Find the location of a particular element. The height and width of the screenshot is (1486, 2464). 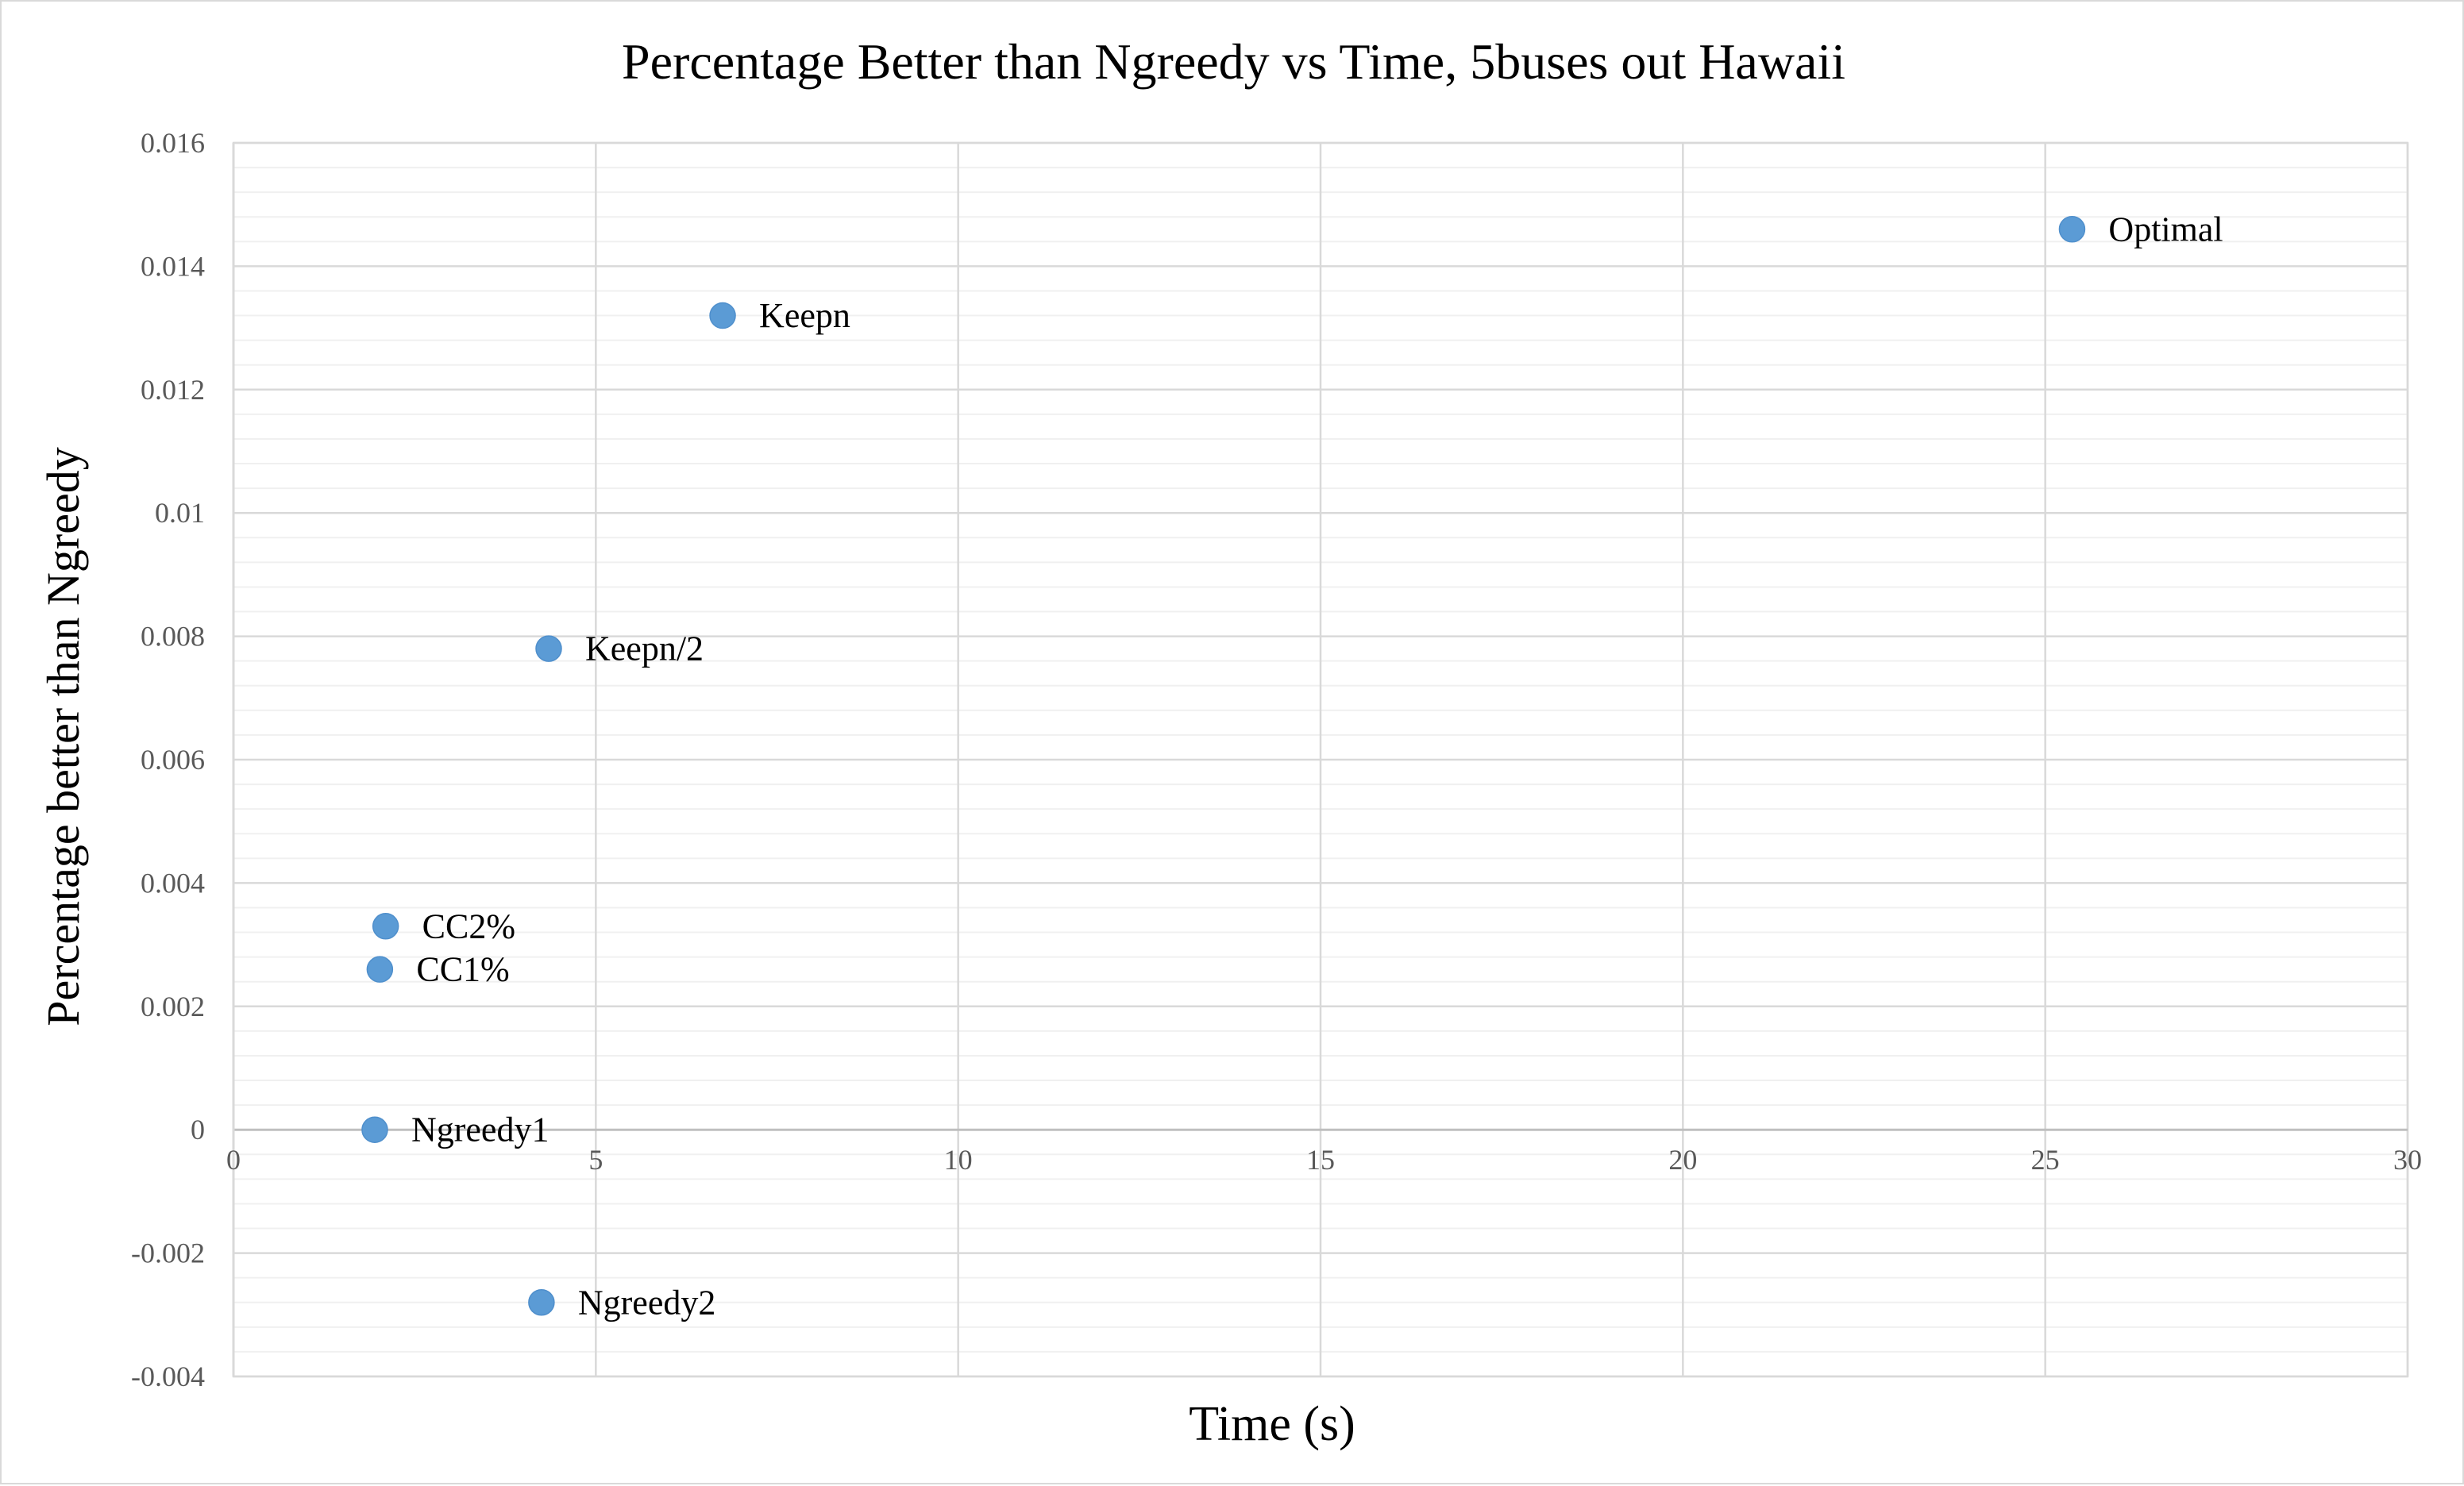

y-tick-label: 0.004 is located at coordinates (173, 883).